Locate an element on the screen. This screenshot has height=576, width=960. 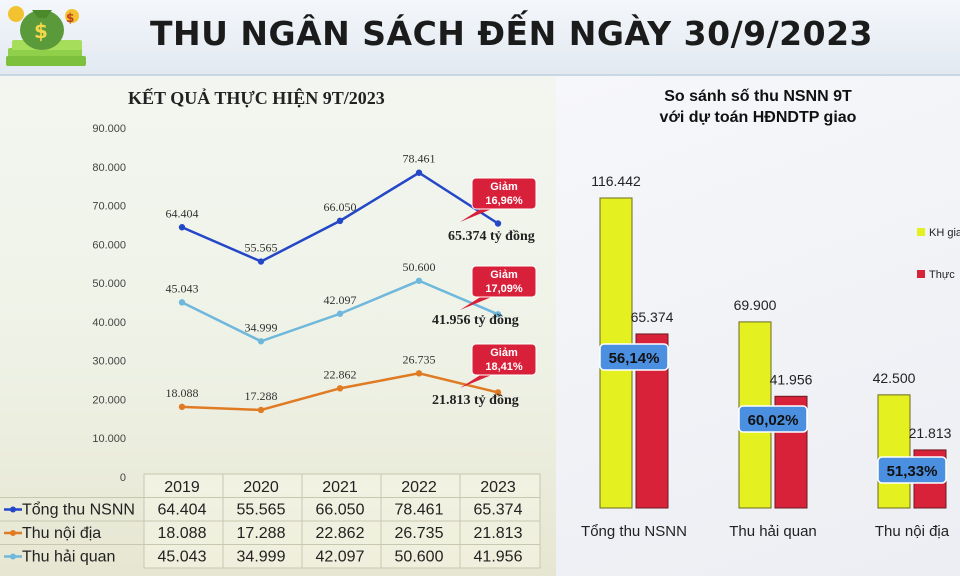
header-bar: $ $ THU NGÂN SÁCH ĐẾN NGÀY 30/9/2023 is located at coordinates (480, 38).